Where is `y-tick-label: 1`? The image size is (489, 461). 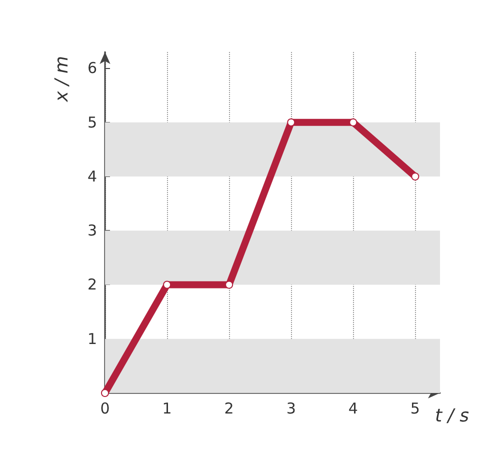
y-tick-label: 1 is located at coordinates (92, 339).